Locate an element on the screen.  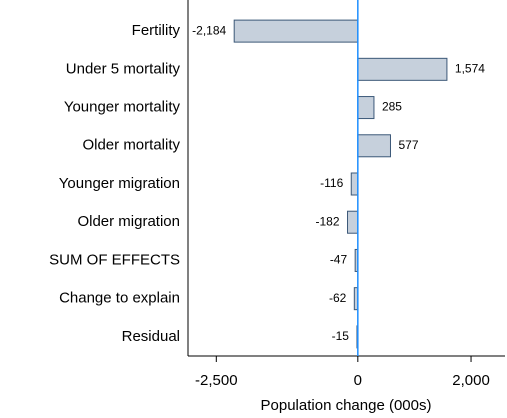
y-tick-label: Under 5 mortality is located at coordinates (123, 68).